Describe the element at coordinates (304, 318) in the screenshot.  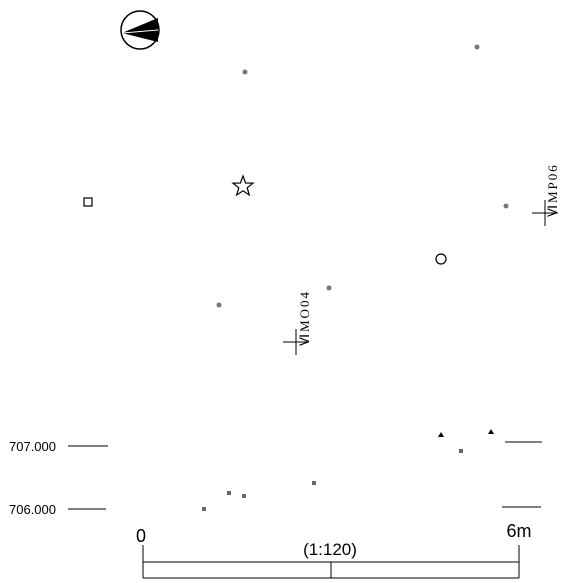
I see `grid-point-label: ⅥMO04` at that location.